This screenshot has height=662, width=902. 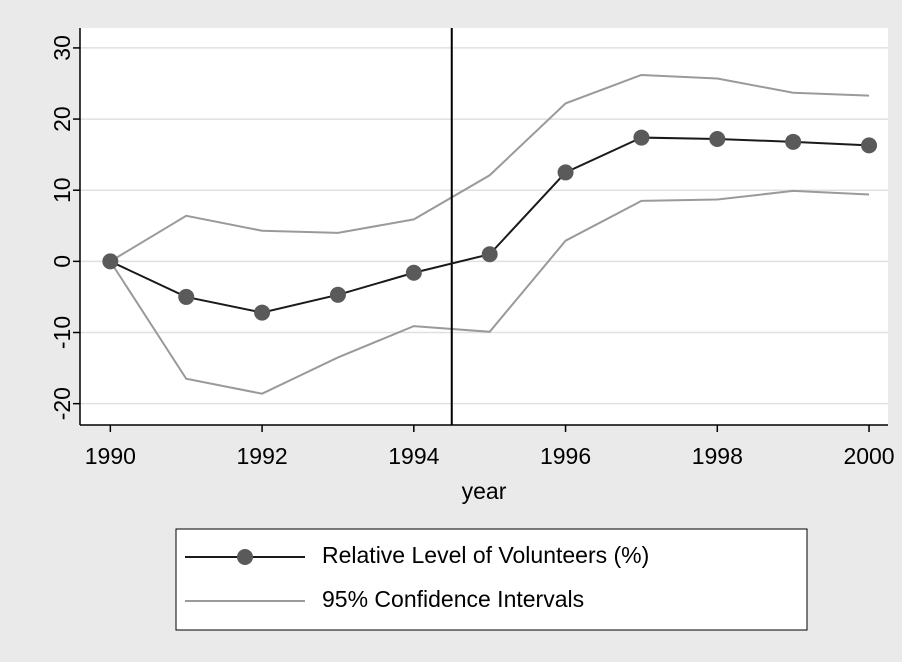 What do you see at coordinates (261, 456) in the screenshot?
I see `x-tick-label: 1992` at bounding box center [261, 456].